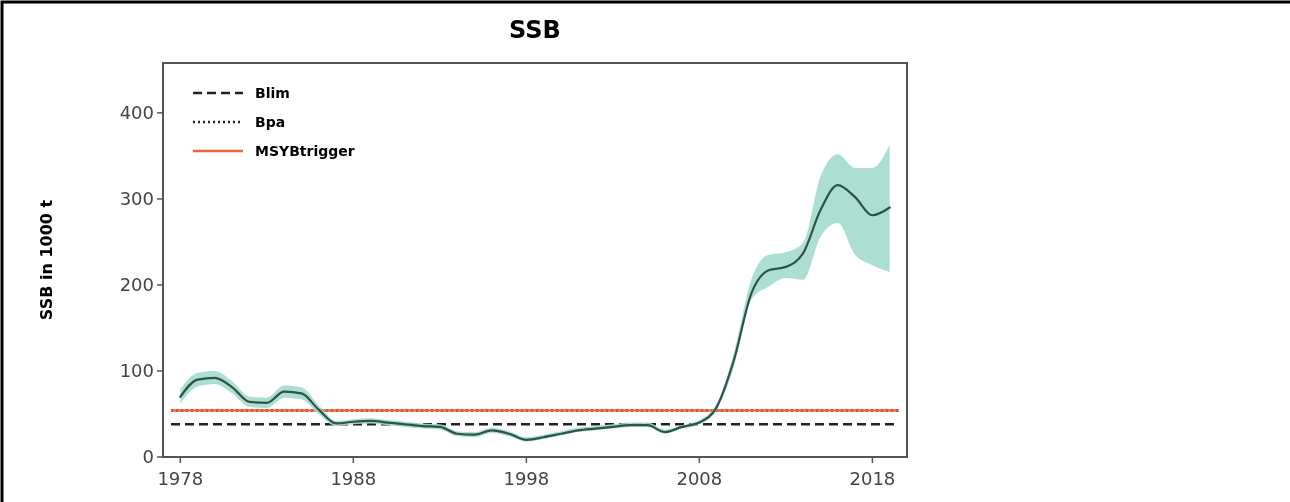  I want to click on x-tick-label: 2018, so click(872, 478).